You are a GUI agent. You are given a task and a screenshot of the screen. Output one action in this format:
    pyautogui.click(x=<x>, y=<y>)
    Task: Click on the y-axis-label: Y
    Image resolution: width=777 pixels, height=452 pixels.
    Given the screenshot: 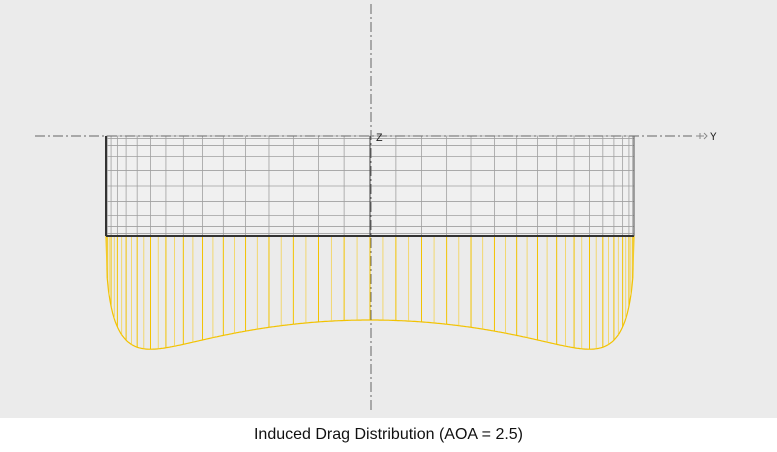 What is the action you would take?
    pyautogui.click(x=713, y=138)
    